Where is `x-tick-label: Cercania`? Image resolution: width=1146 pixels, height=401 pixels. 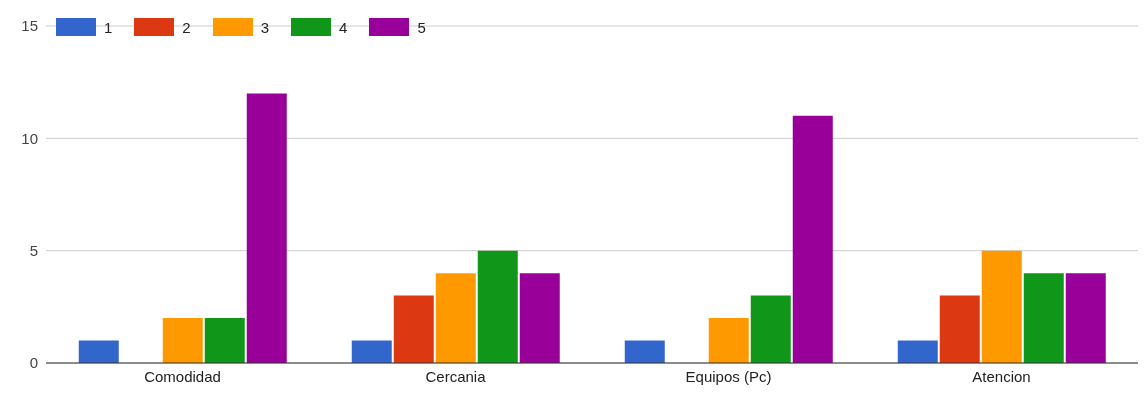 x-tick-label: Cercania is located at coordinates (456, 376).